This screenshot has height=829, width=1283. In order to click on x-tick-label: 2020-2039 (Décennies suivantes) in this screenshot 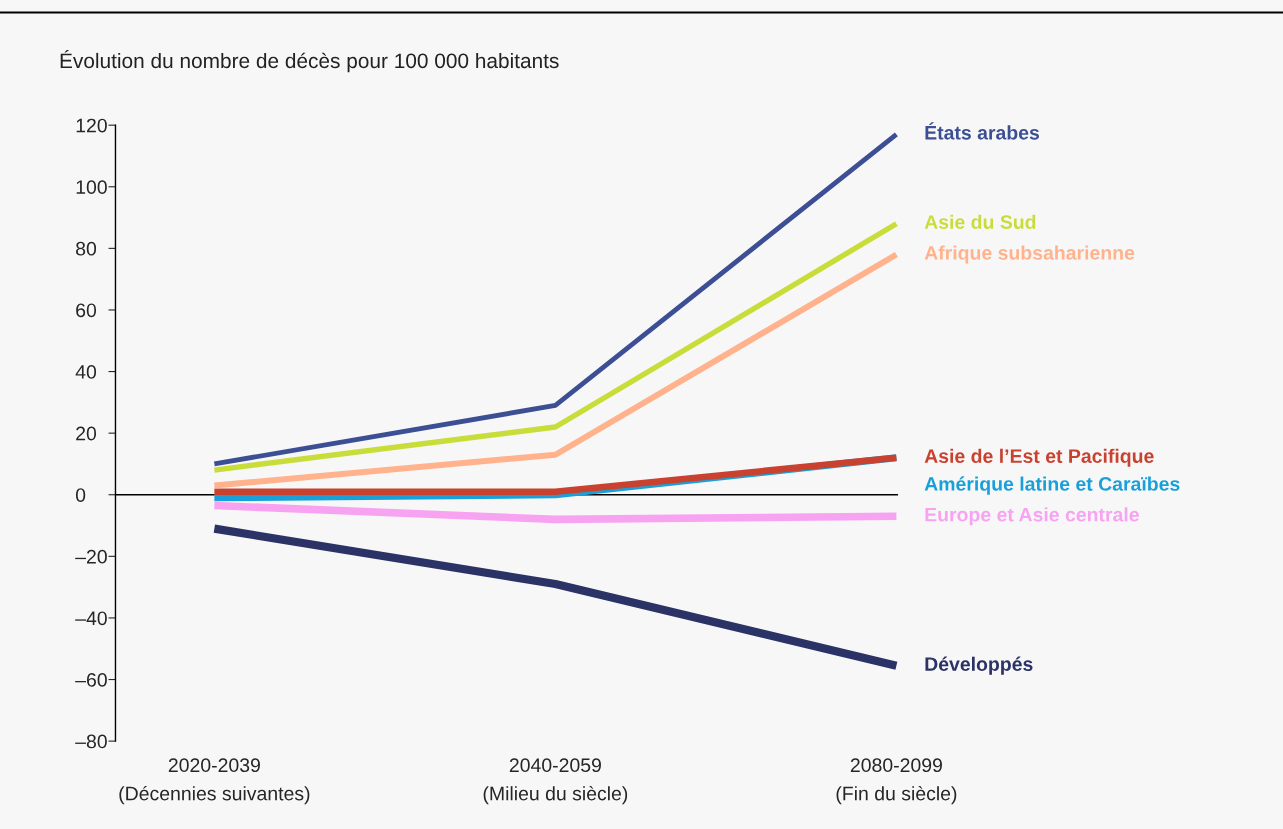, I will do `click(214, 781)`.